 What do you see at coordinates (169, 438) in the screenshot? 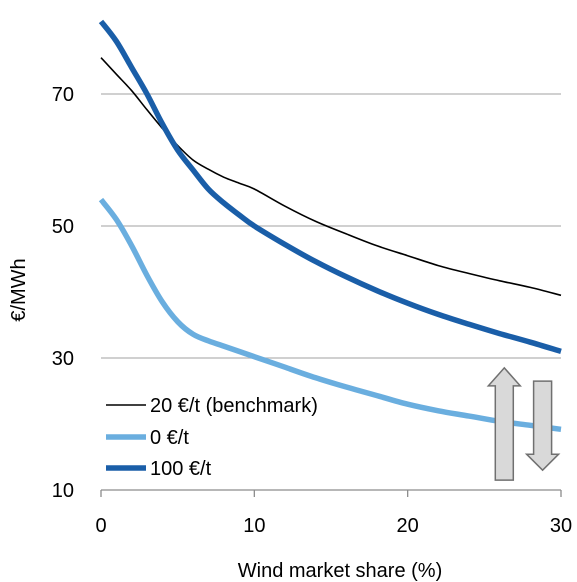
I see `legend-label-1: 0 €/t` at bounding box center [169, 438].